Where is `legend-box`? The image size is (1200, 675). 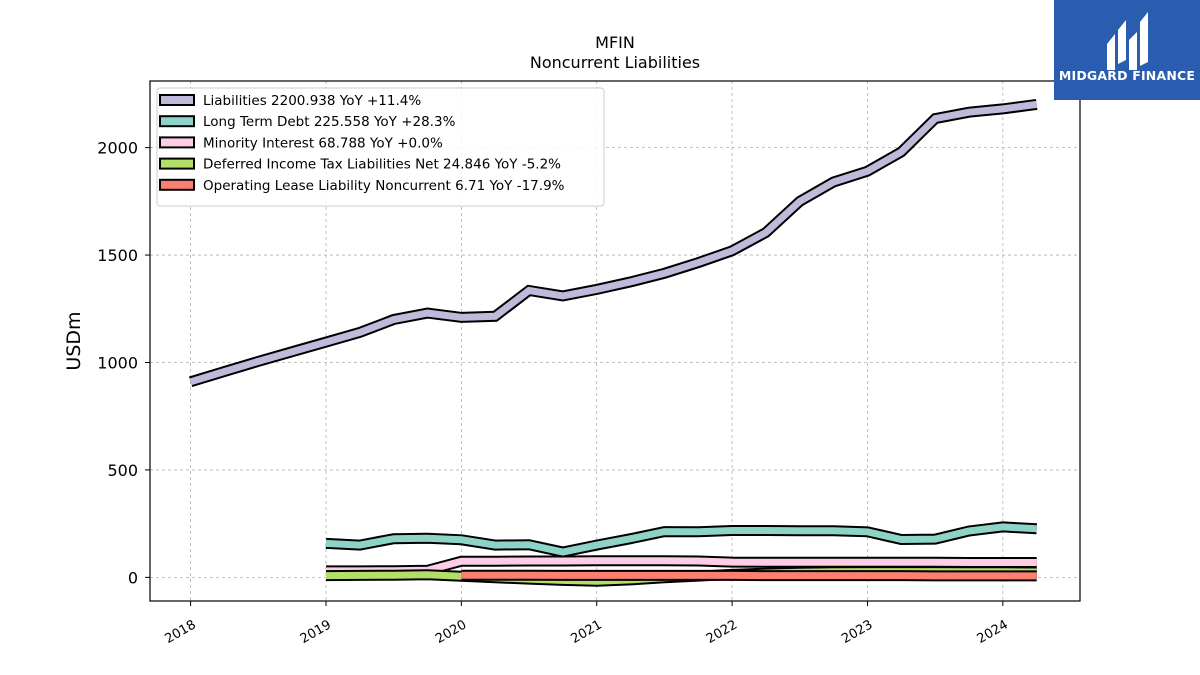
legend-box is located at coordinates (380, 147).